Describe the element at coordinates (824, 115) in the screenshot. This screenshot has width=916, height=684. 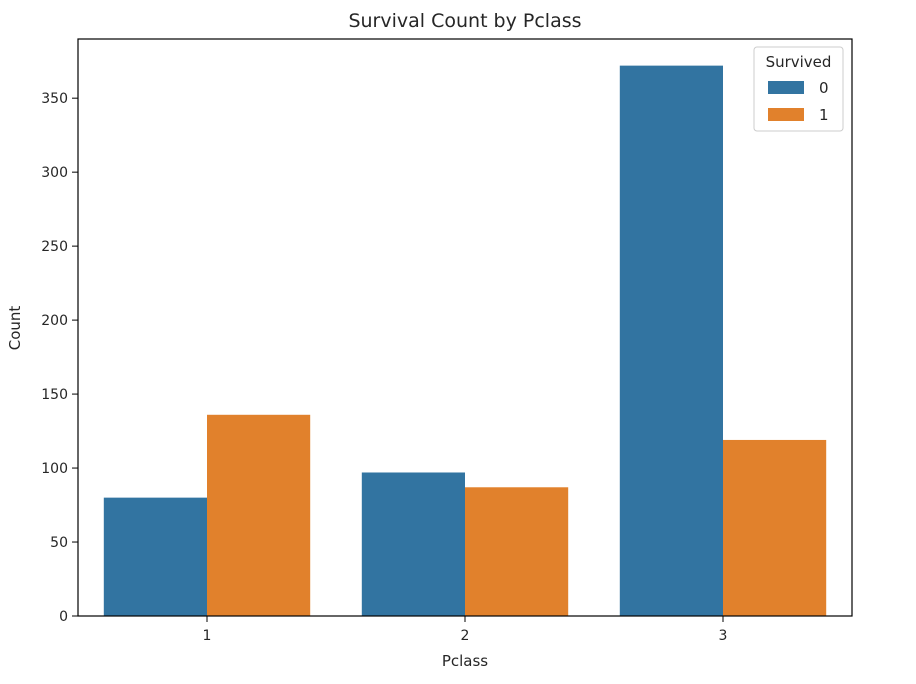
I see `legend-label-1: 1` at that location.